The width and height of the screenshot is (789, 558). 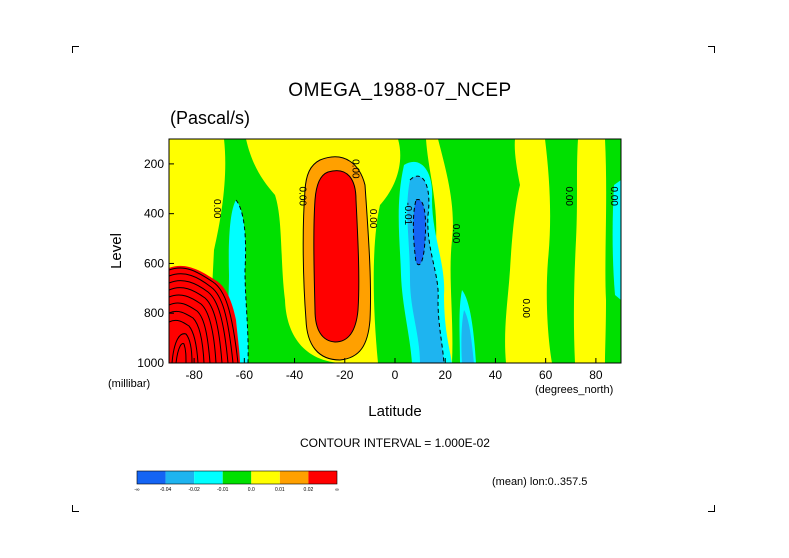 What do you see at coordinates (590, 251) in the screenshot?
I see `region-positive-polar-band` at bounding box center [590, 251].